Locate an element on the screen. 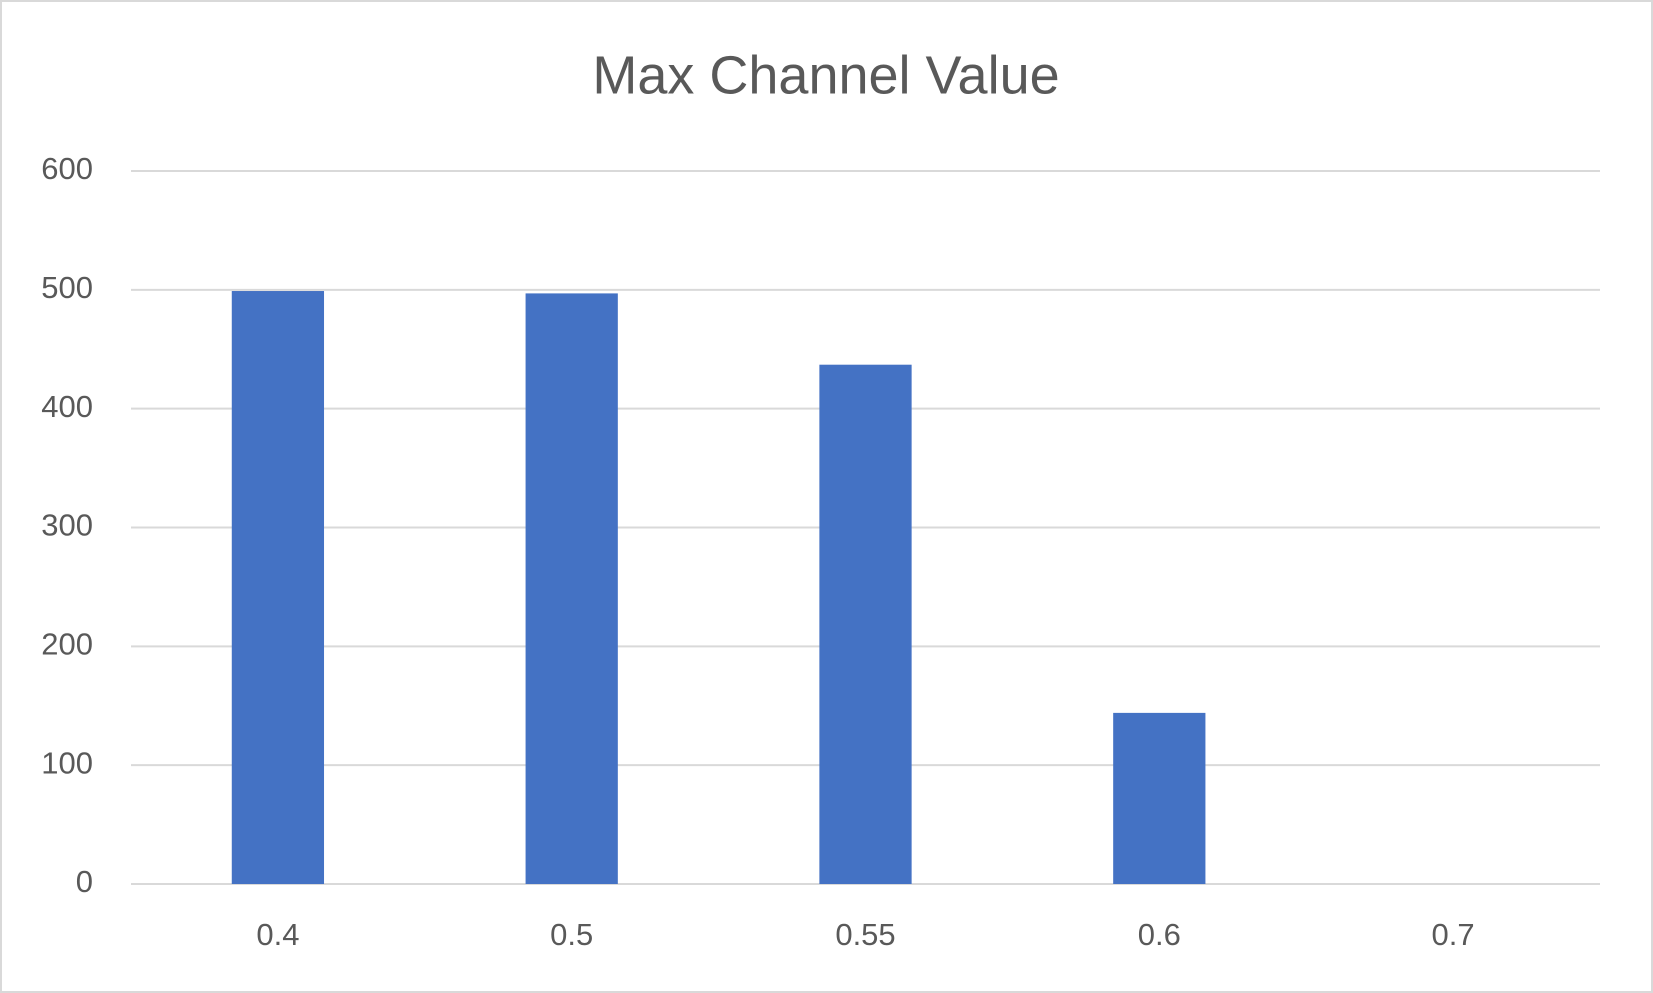 The width and height of the screenshot is (1653, 993). x-tick-label: 0.5 is located at coordinates (571, 934).